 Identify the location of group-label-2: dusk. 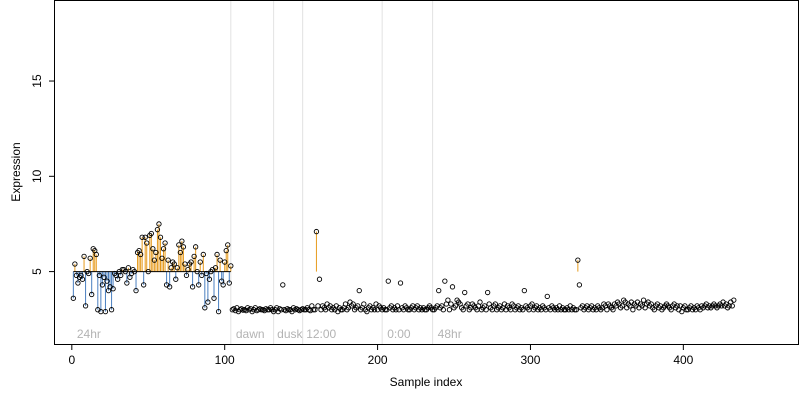
(290, 334).